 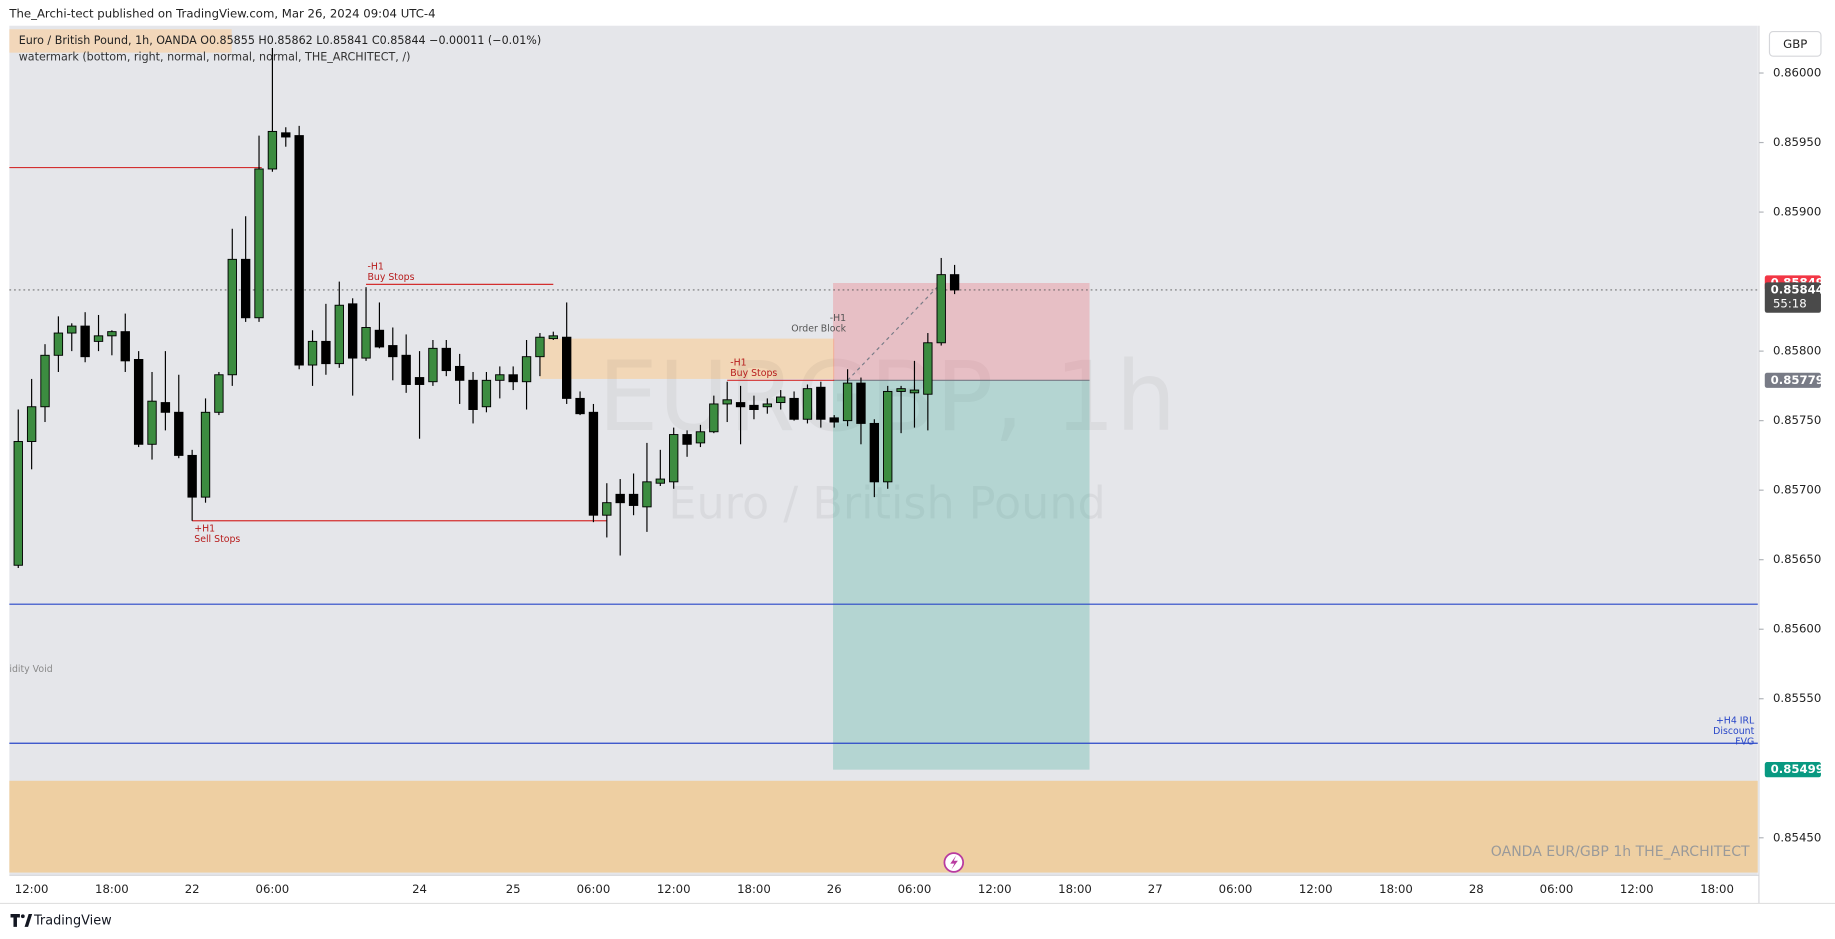 What do you see at coordinates (1790, 303) in the screenshot?
I see `countdown: 55:18` at bounding box center [1790, 303].